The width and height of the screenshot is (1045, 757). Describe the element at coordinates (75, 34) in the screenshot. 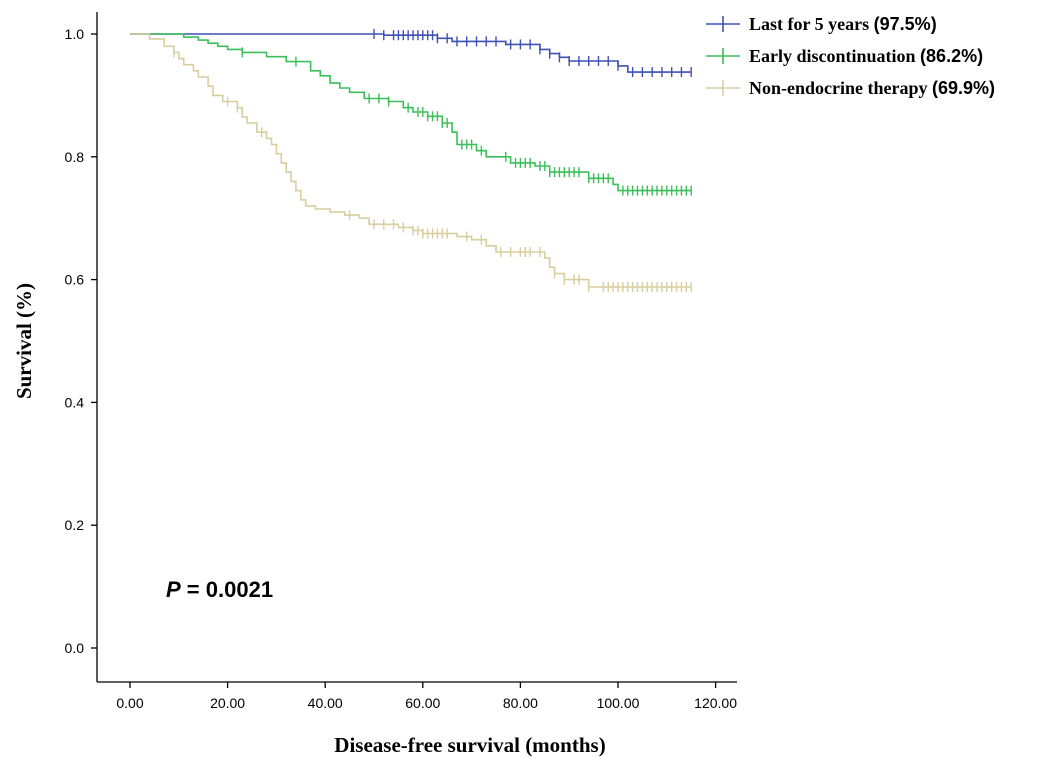

I see `y-tick-label: 1.0` at that location.